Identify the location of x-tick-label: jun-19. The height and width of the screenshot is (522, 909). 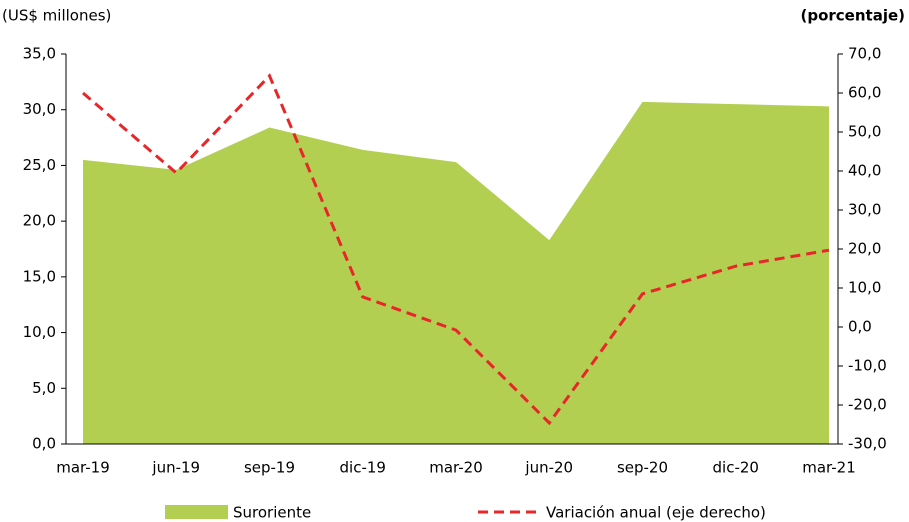
(175, 468).